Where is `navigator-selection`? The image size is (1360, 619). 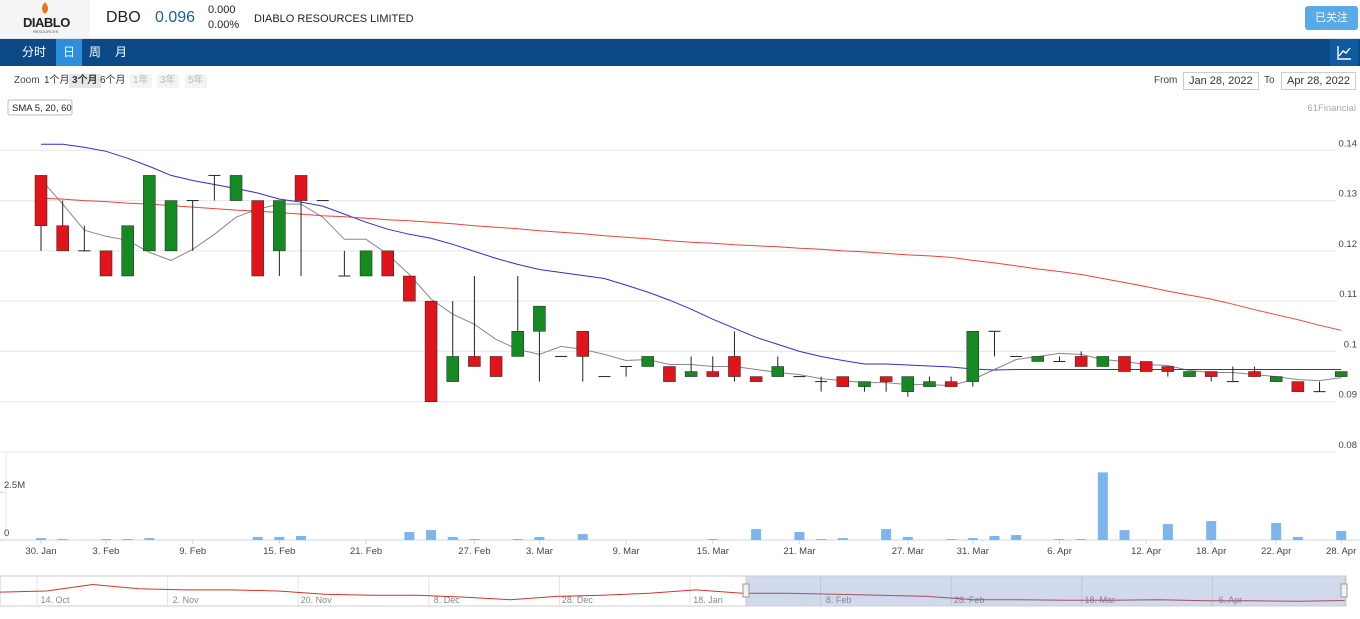 navigator-selection is located at coordinates (1045, 591).